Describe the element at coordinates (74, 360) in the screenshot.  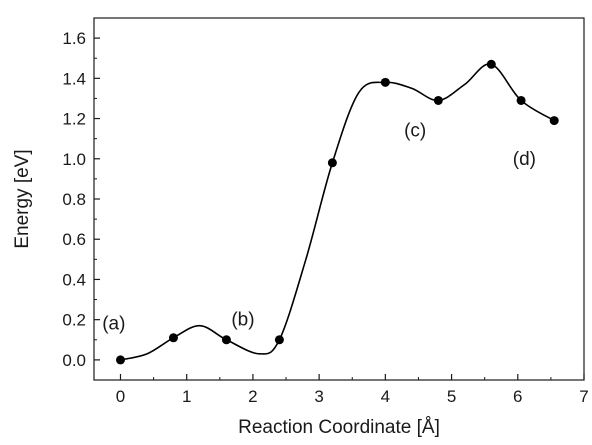
I see `y-tick-label: 0.0` at that location.